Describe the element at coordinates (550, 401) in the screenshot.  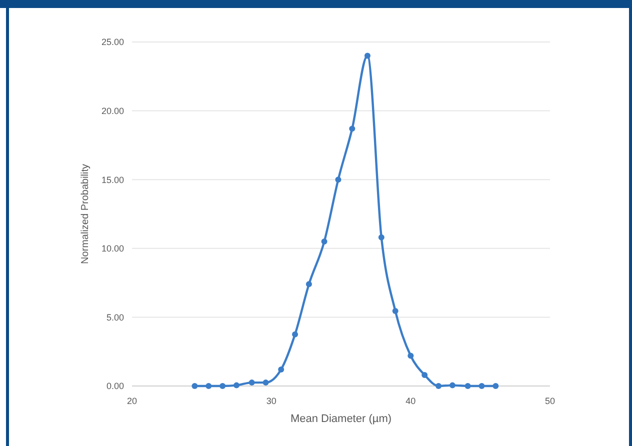
I see `x-tick-label: 50` at that location.